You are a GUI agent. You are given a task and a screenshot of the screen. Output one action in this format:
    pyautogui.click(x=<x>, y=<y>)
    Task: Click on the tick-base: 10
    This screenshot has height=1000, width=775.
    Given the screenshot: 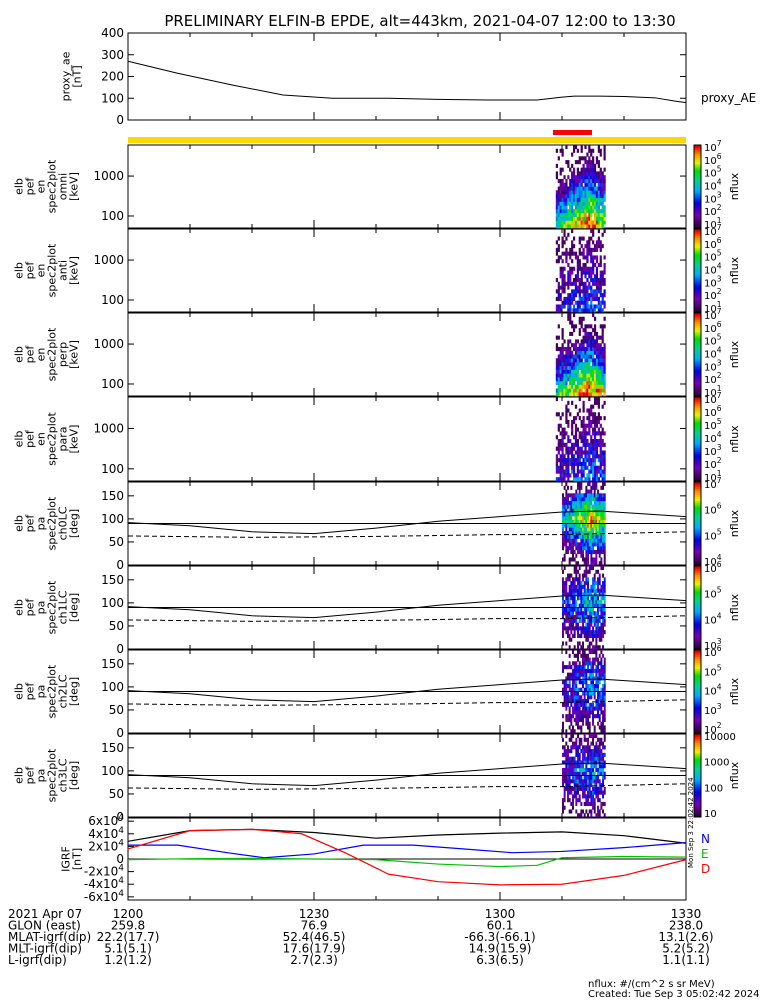 What is the action you would take?
    pyautogui.click(x=710, y=478)
    